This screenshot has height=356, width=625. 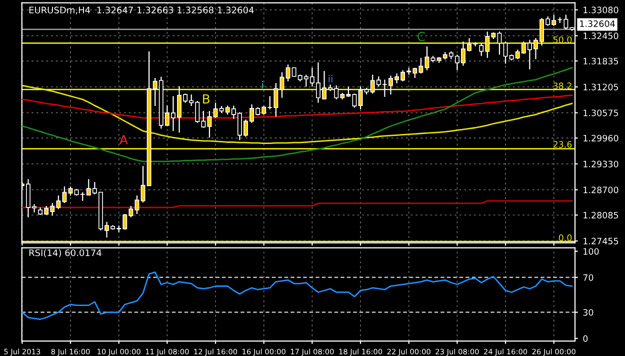 I want to click on line-series, so click(x=297, y=295).